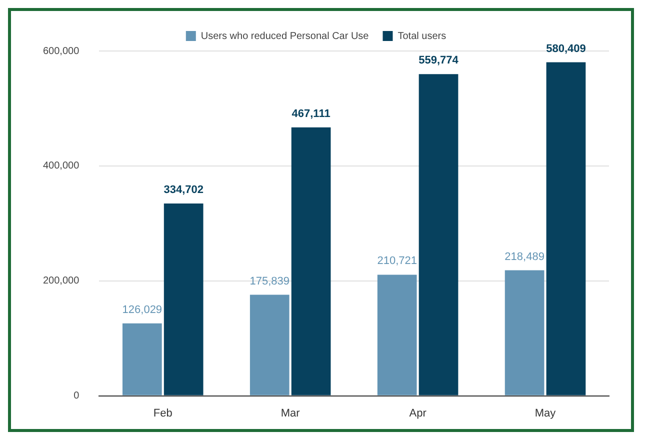  What do you see at coordinates (524, 256) in the screenshot?
I see `data-label: 218,489` at bounding box center [524, 256].